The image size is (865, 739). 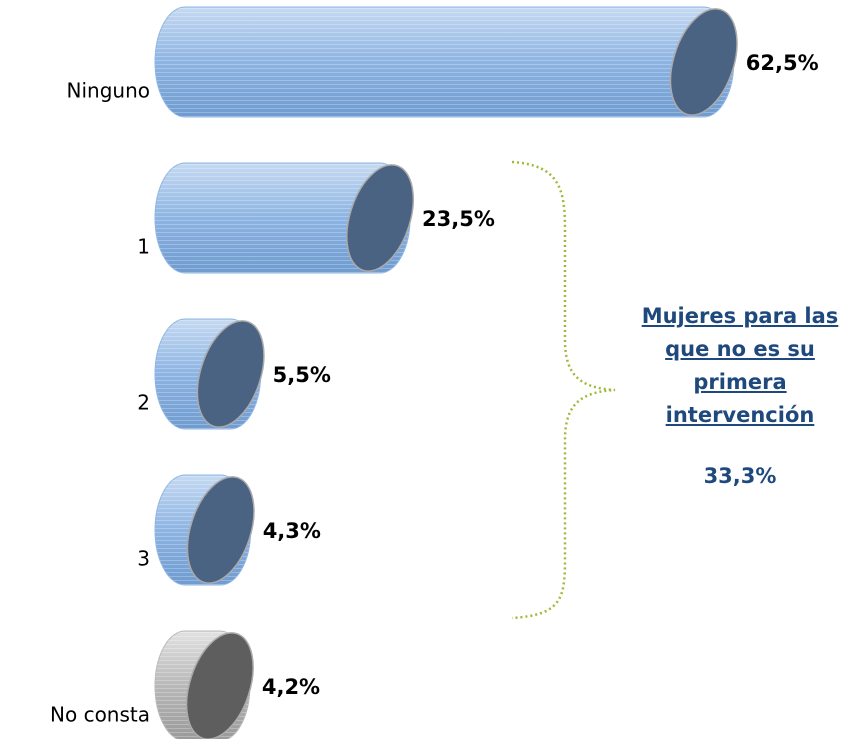 What do you see at coordinates (782, 63) in the screenshot?
I see `value-label: 62,5%` at bounding box center [782, 63].